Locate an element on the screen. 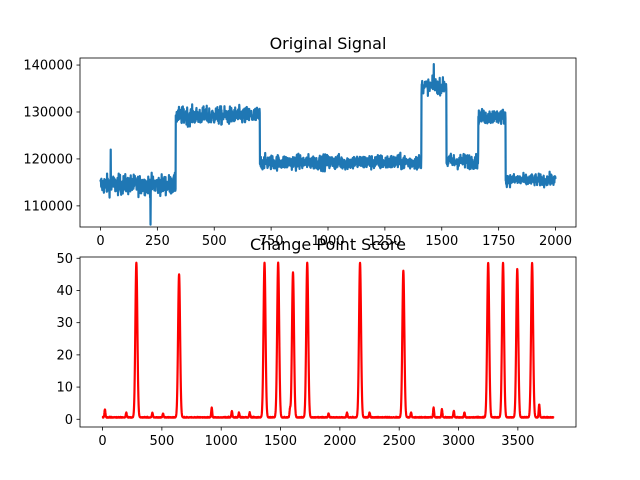 The width and height of the screenshot is (640, 480). x-tick-label: 3000 is located at coordinates (458, 441).